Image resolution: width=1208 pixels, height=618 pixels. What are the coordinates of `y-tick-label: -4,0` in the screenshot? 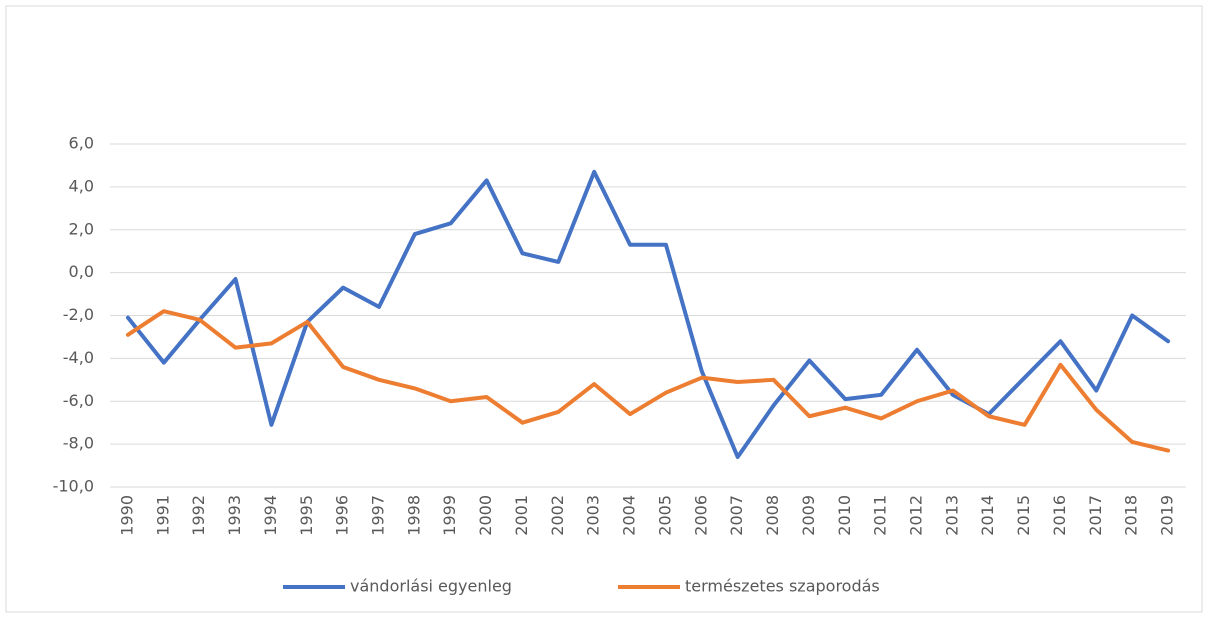 It's located at (78, 357).